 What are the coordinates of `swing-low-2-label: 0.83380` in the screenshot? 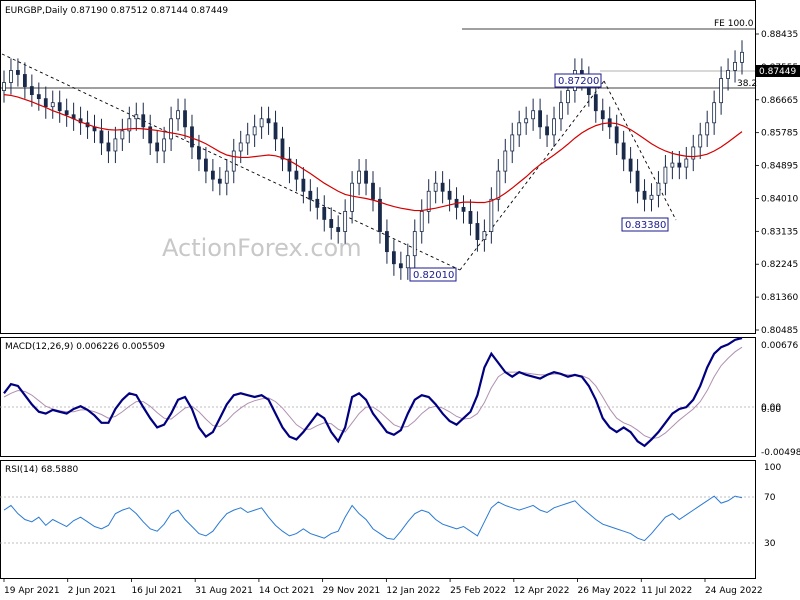 It's located at (645, 224).